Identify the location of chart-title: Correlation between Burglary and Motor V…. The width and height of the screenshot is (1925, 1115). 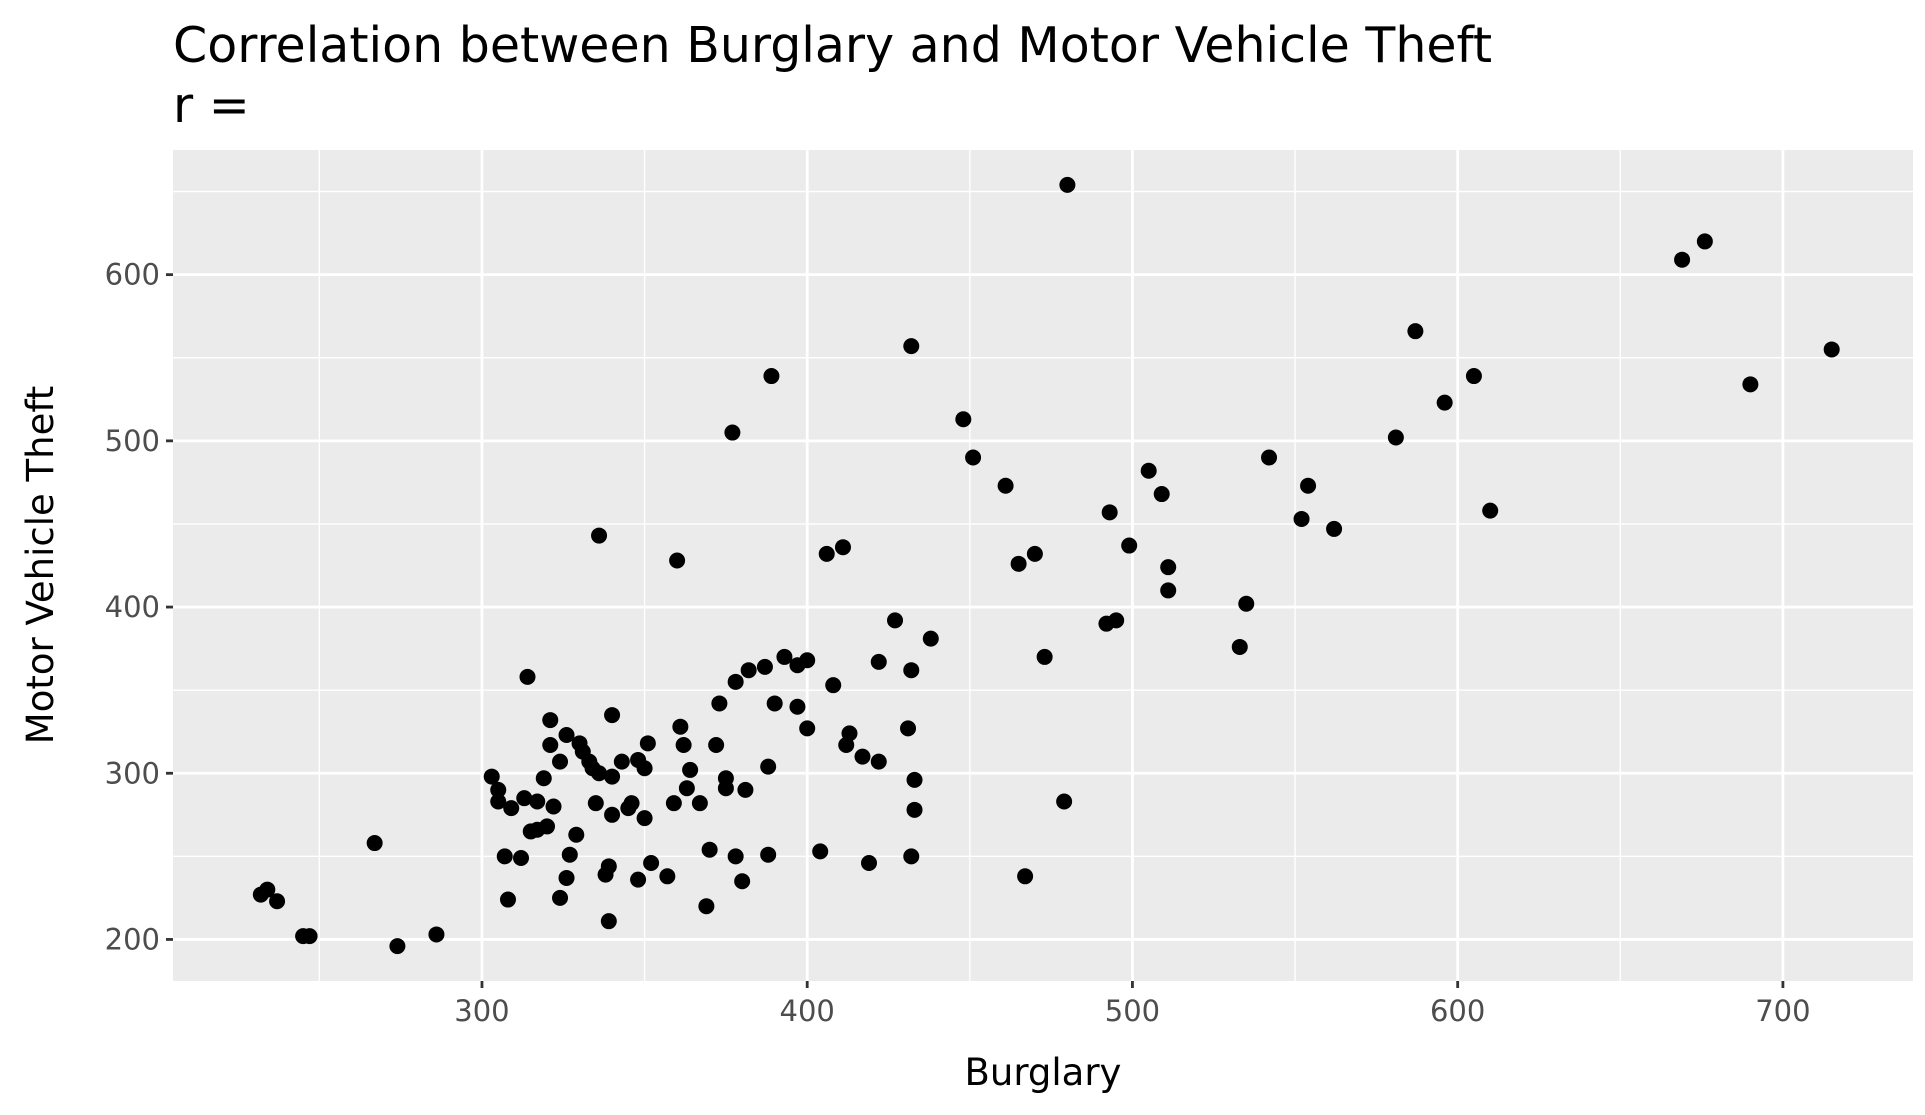
(832, 45).